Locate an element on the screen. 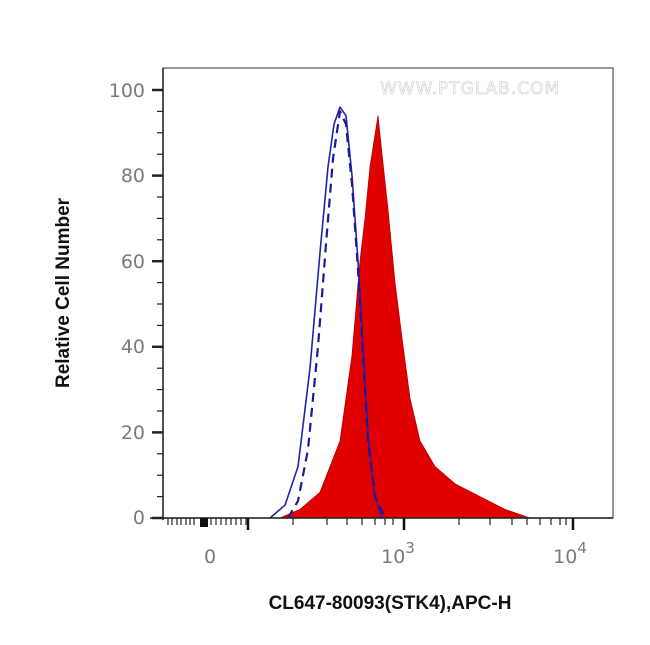 The height and width of the screenshot is (645, 650). x-tick-label-zero: 0 is located at coordinates (210, 557).